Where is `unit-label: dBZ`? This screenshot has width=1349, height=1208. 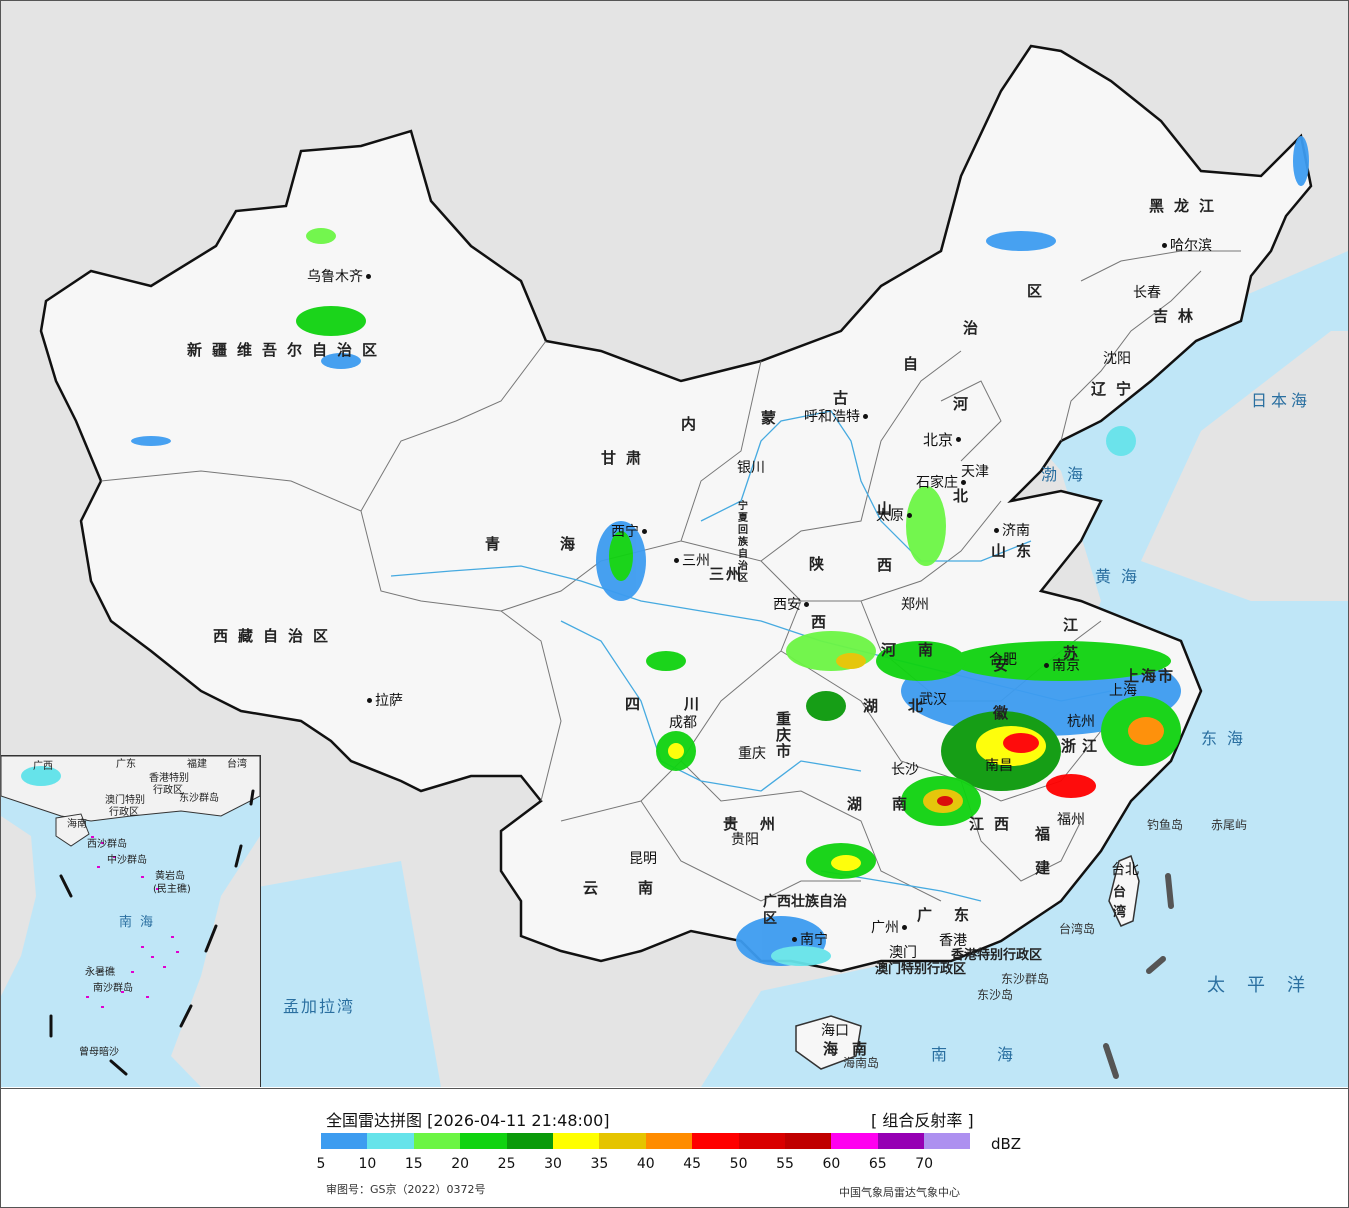
unit-label: dBZ is located at coordinates (1006, 1144).